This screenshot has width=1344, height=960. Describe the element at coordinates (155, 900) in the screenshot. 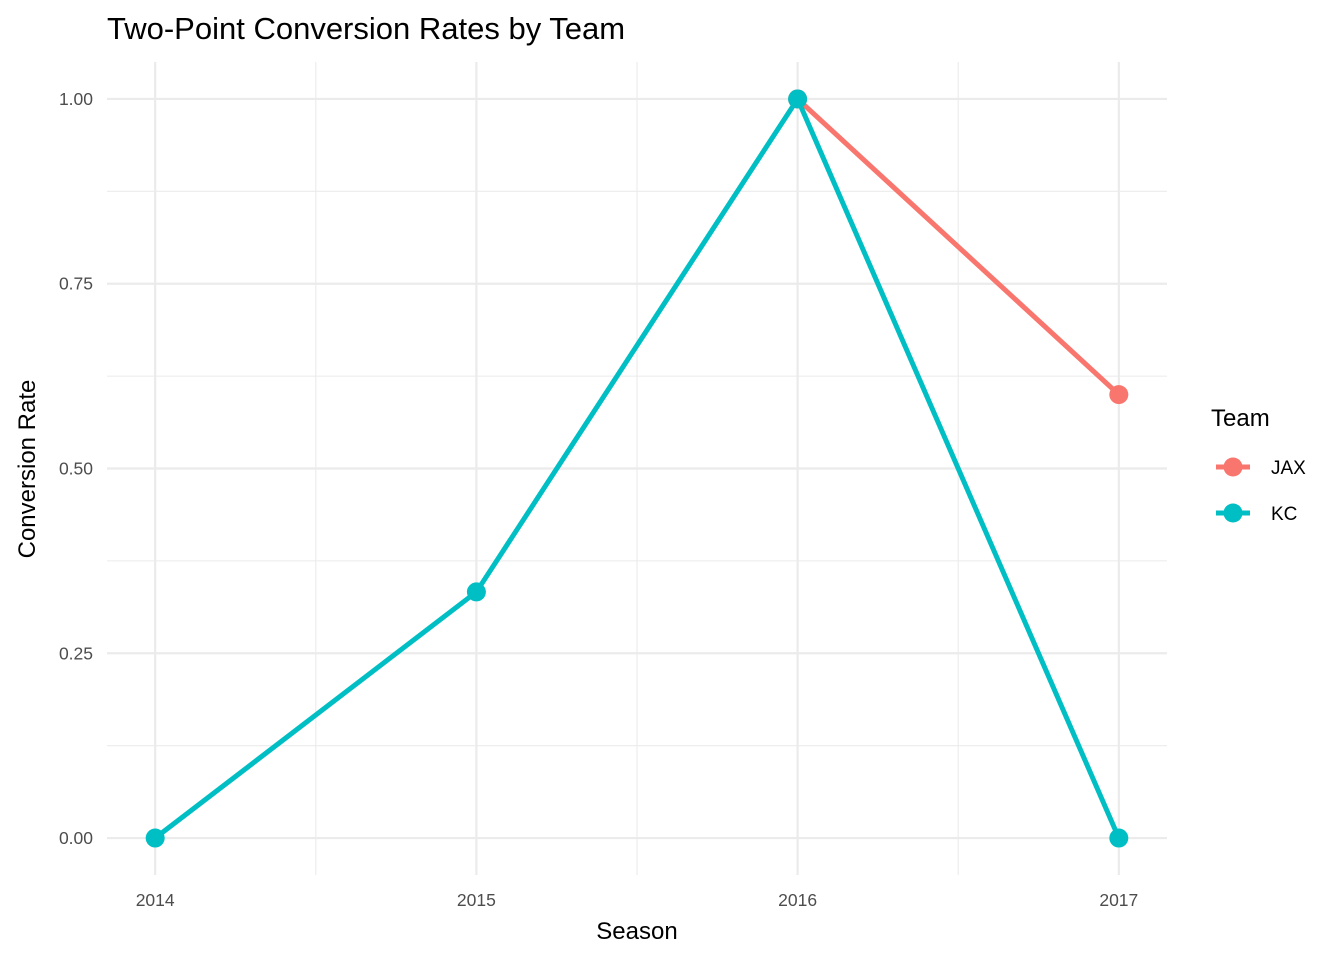

I see `x-tick-label: 2014` at that location.